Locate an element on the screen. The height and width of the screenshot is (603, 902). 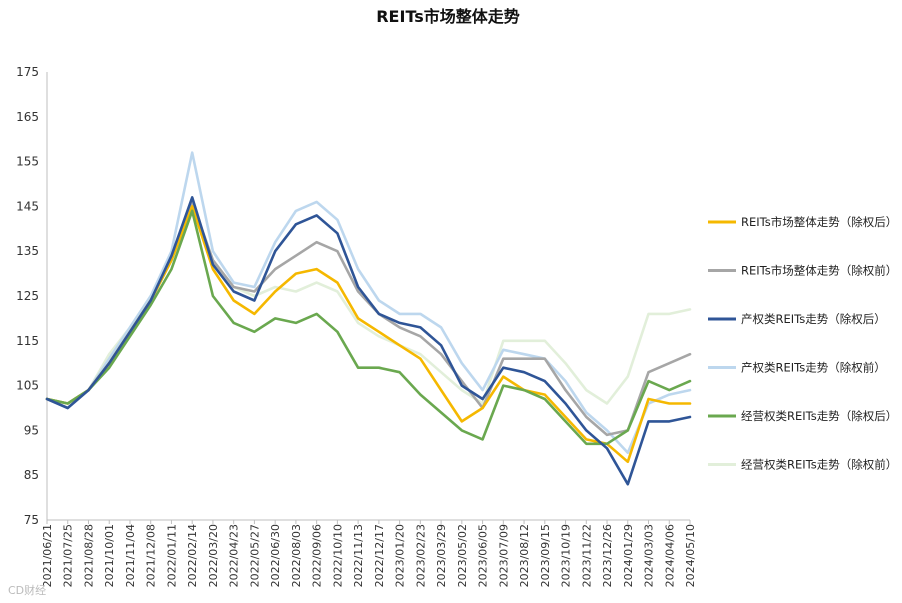
x-tick-label: 2022/04/23 is located at coordinates (234, 555).